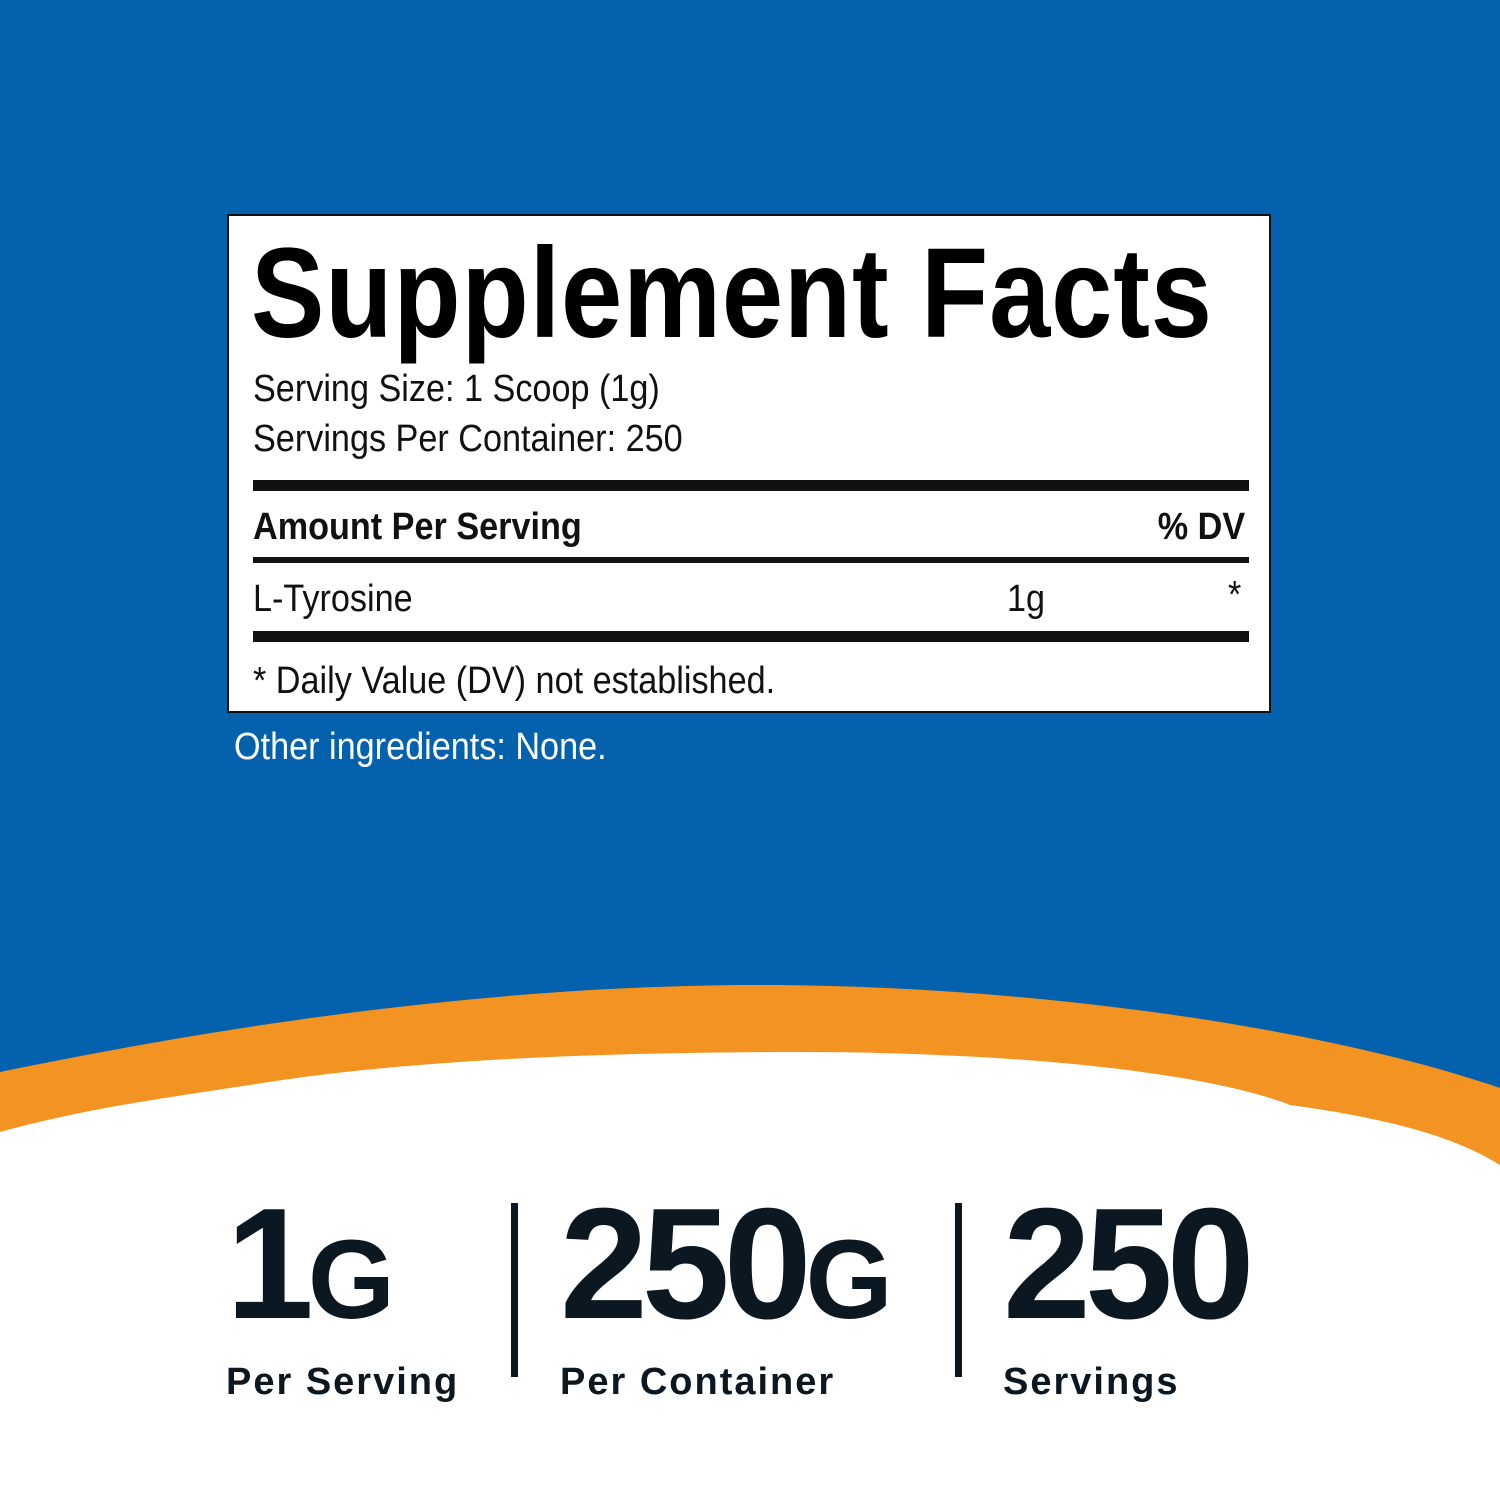 Image resolution: width=1500 pixels, height=1500 pixels. What do you see at coordinates (343, 1382) in the screenshot?
I see `stat-label: Per Serving` at bounding box center [343, 1382].